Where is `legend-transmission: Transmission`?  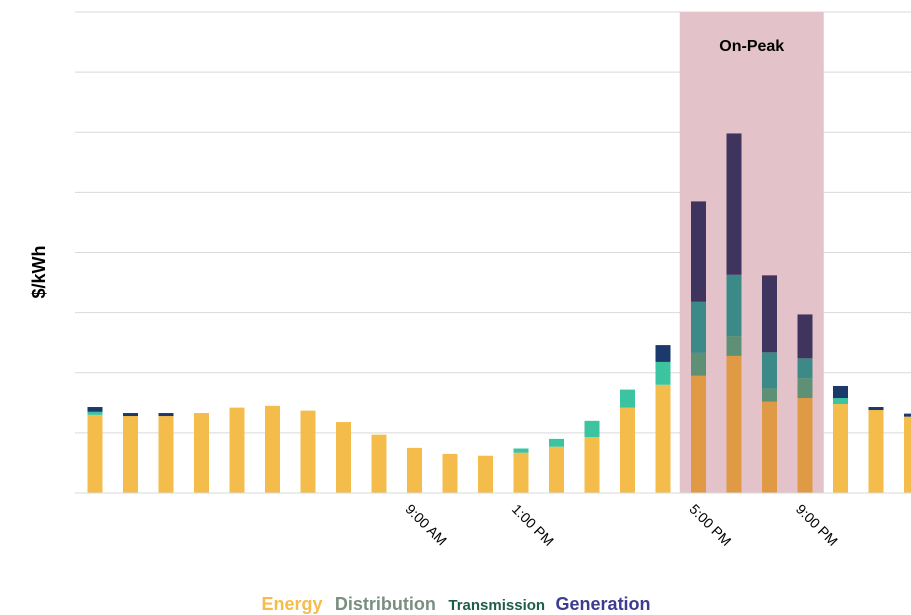 legend-transmission: Transmission is located at coordinates (496, 605).